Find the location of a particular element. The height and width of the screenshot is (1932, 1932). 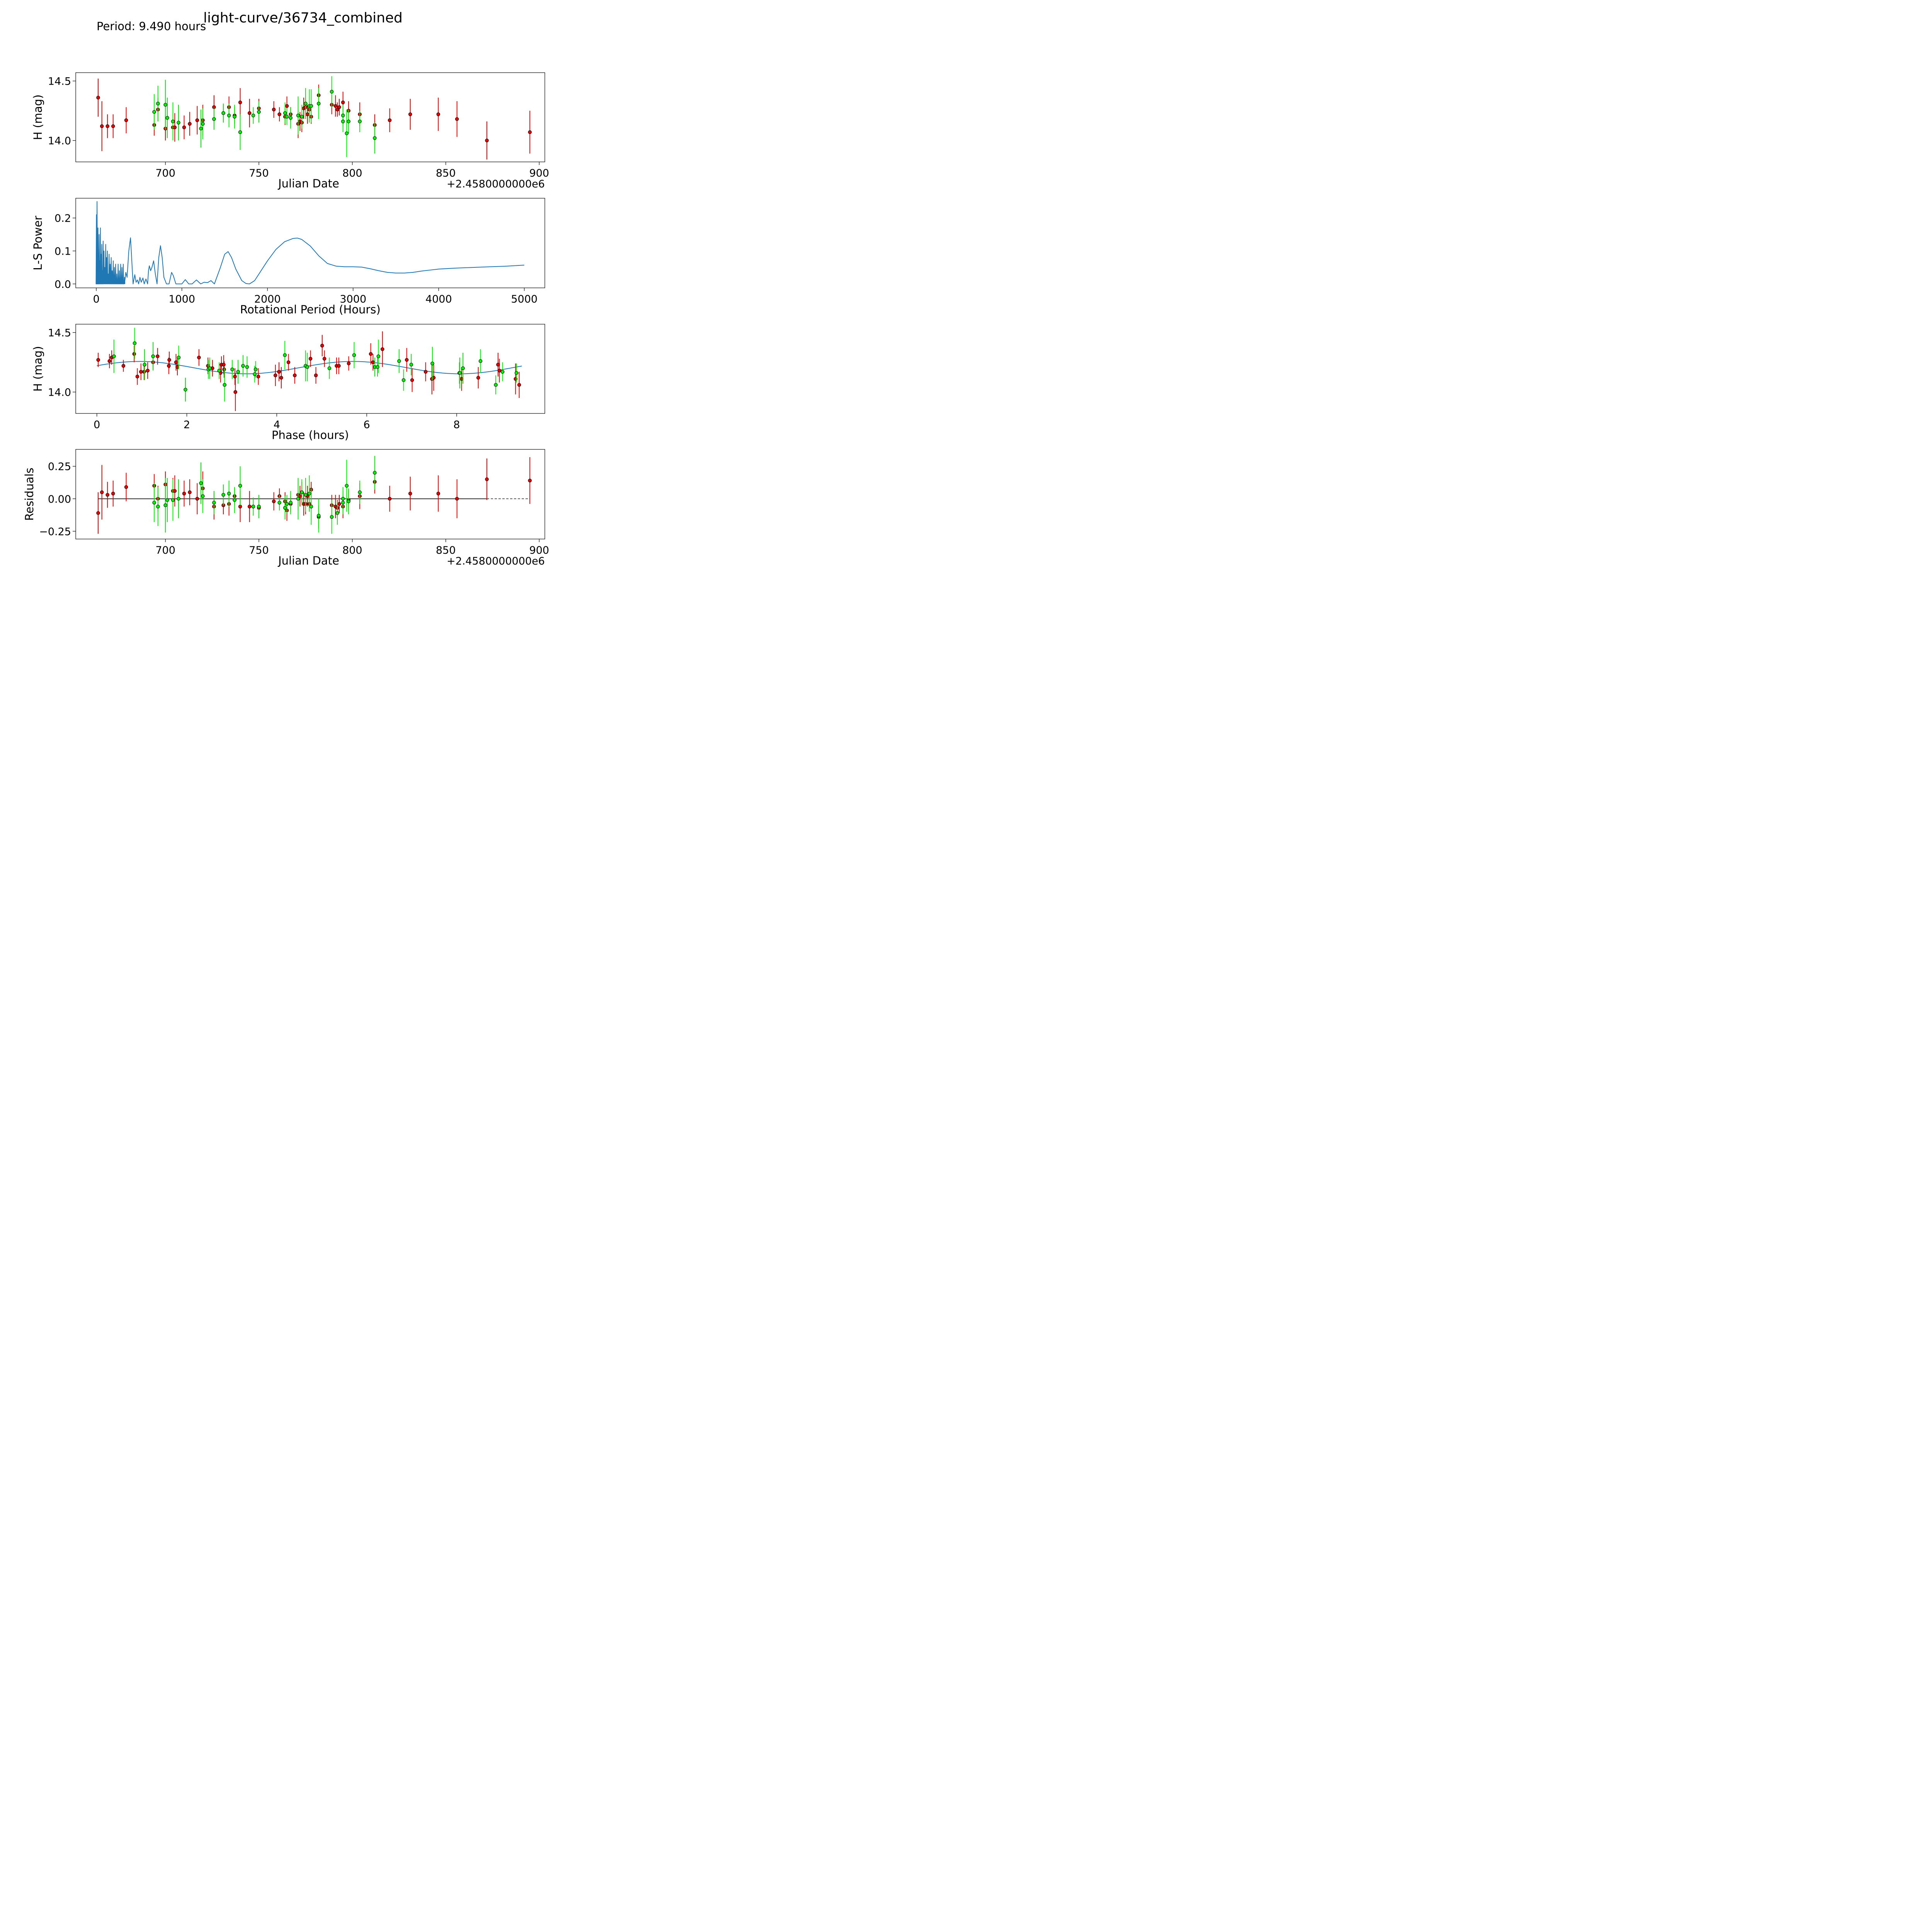

x-axis-label: Phase (hours) is located at coordinates (310, 436).